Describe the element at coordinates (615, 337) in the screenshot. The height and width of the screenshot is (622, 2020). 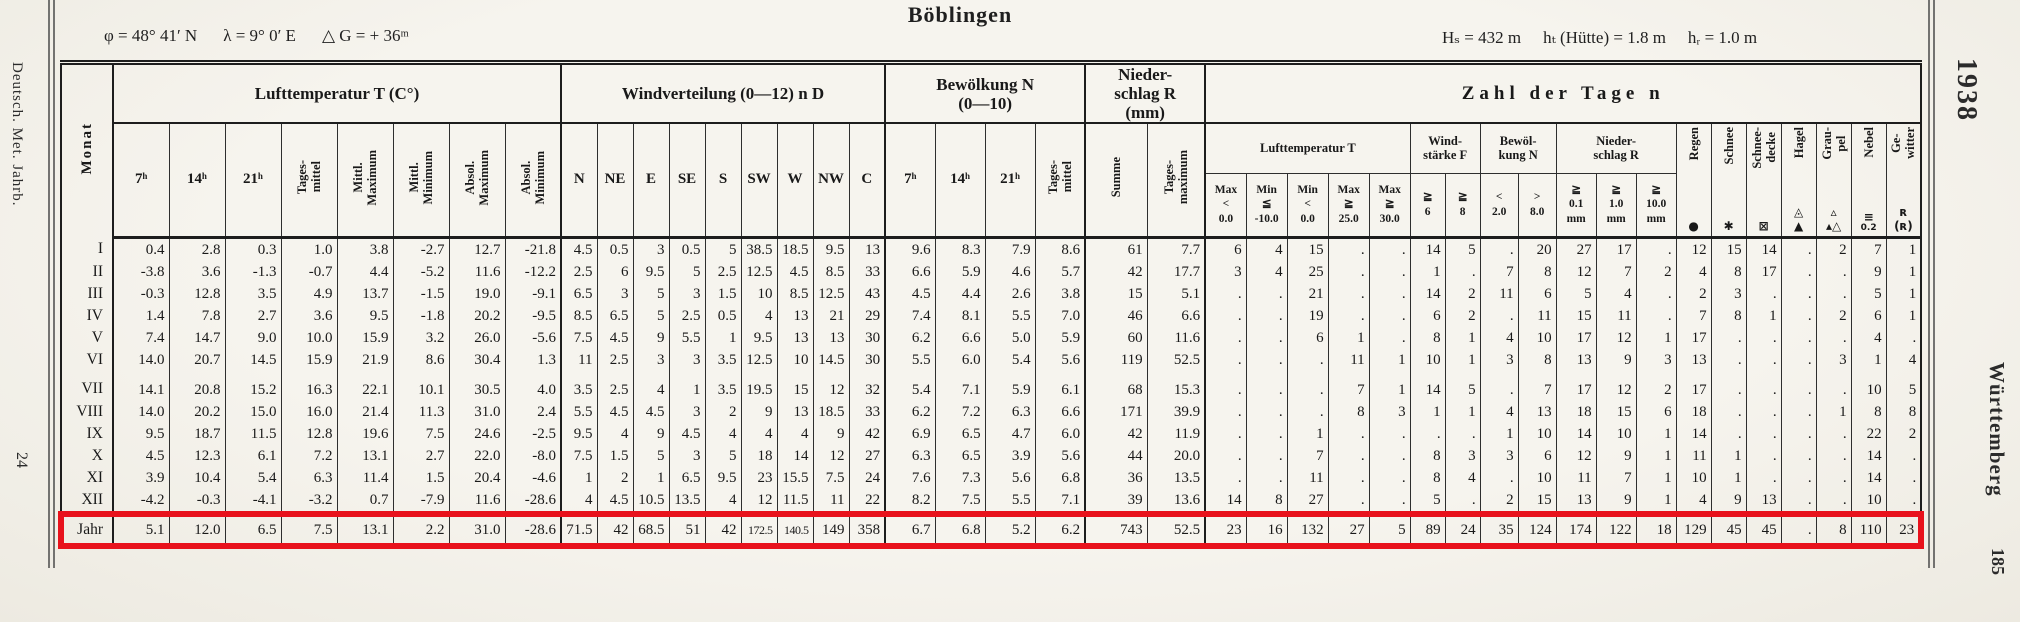
I see `cell-V-9: 4.5` at that location.